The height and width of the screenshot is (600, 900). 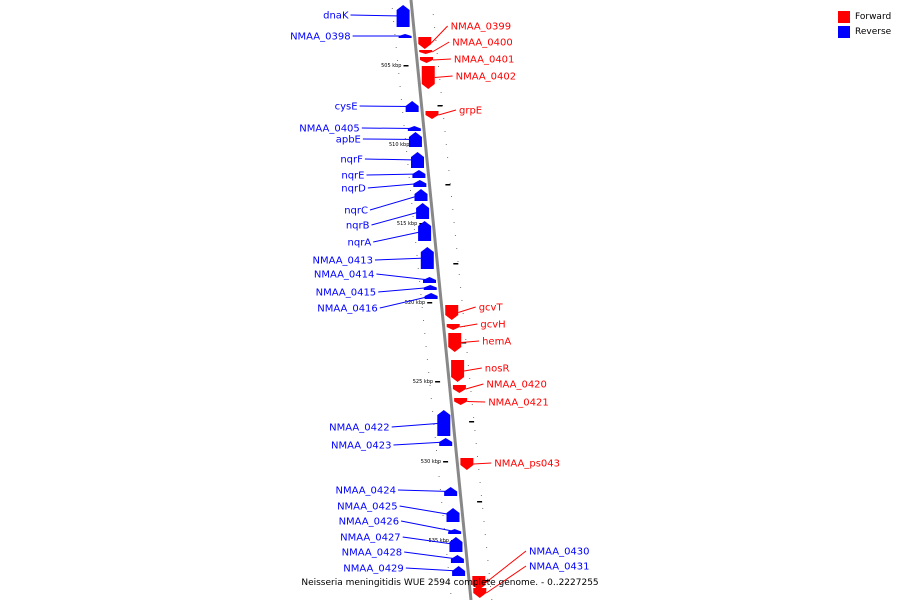 I want to click on gene-label-nmaa-0425: NMAA_0425, so click(x=367, y=507).